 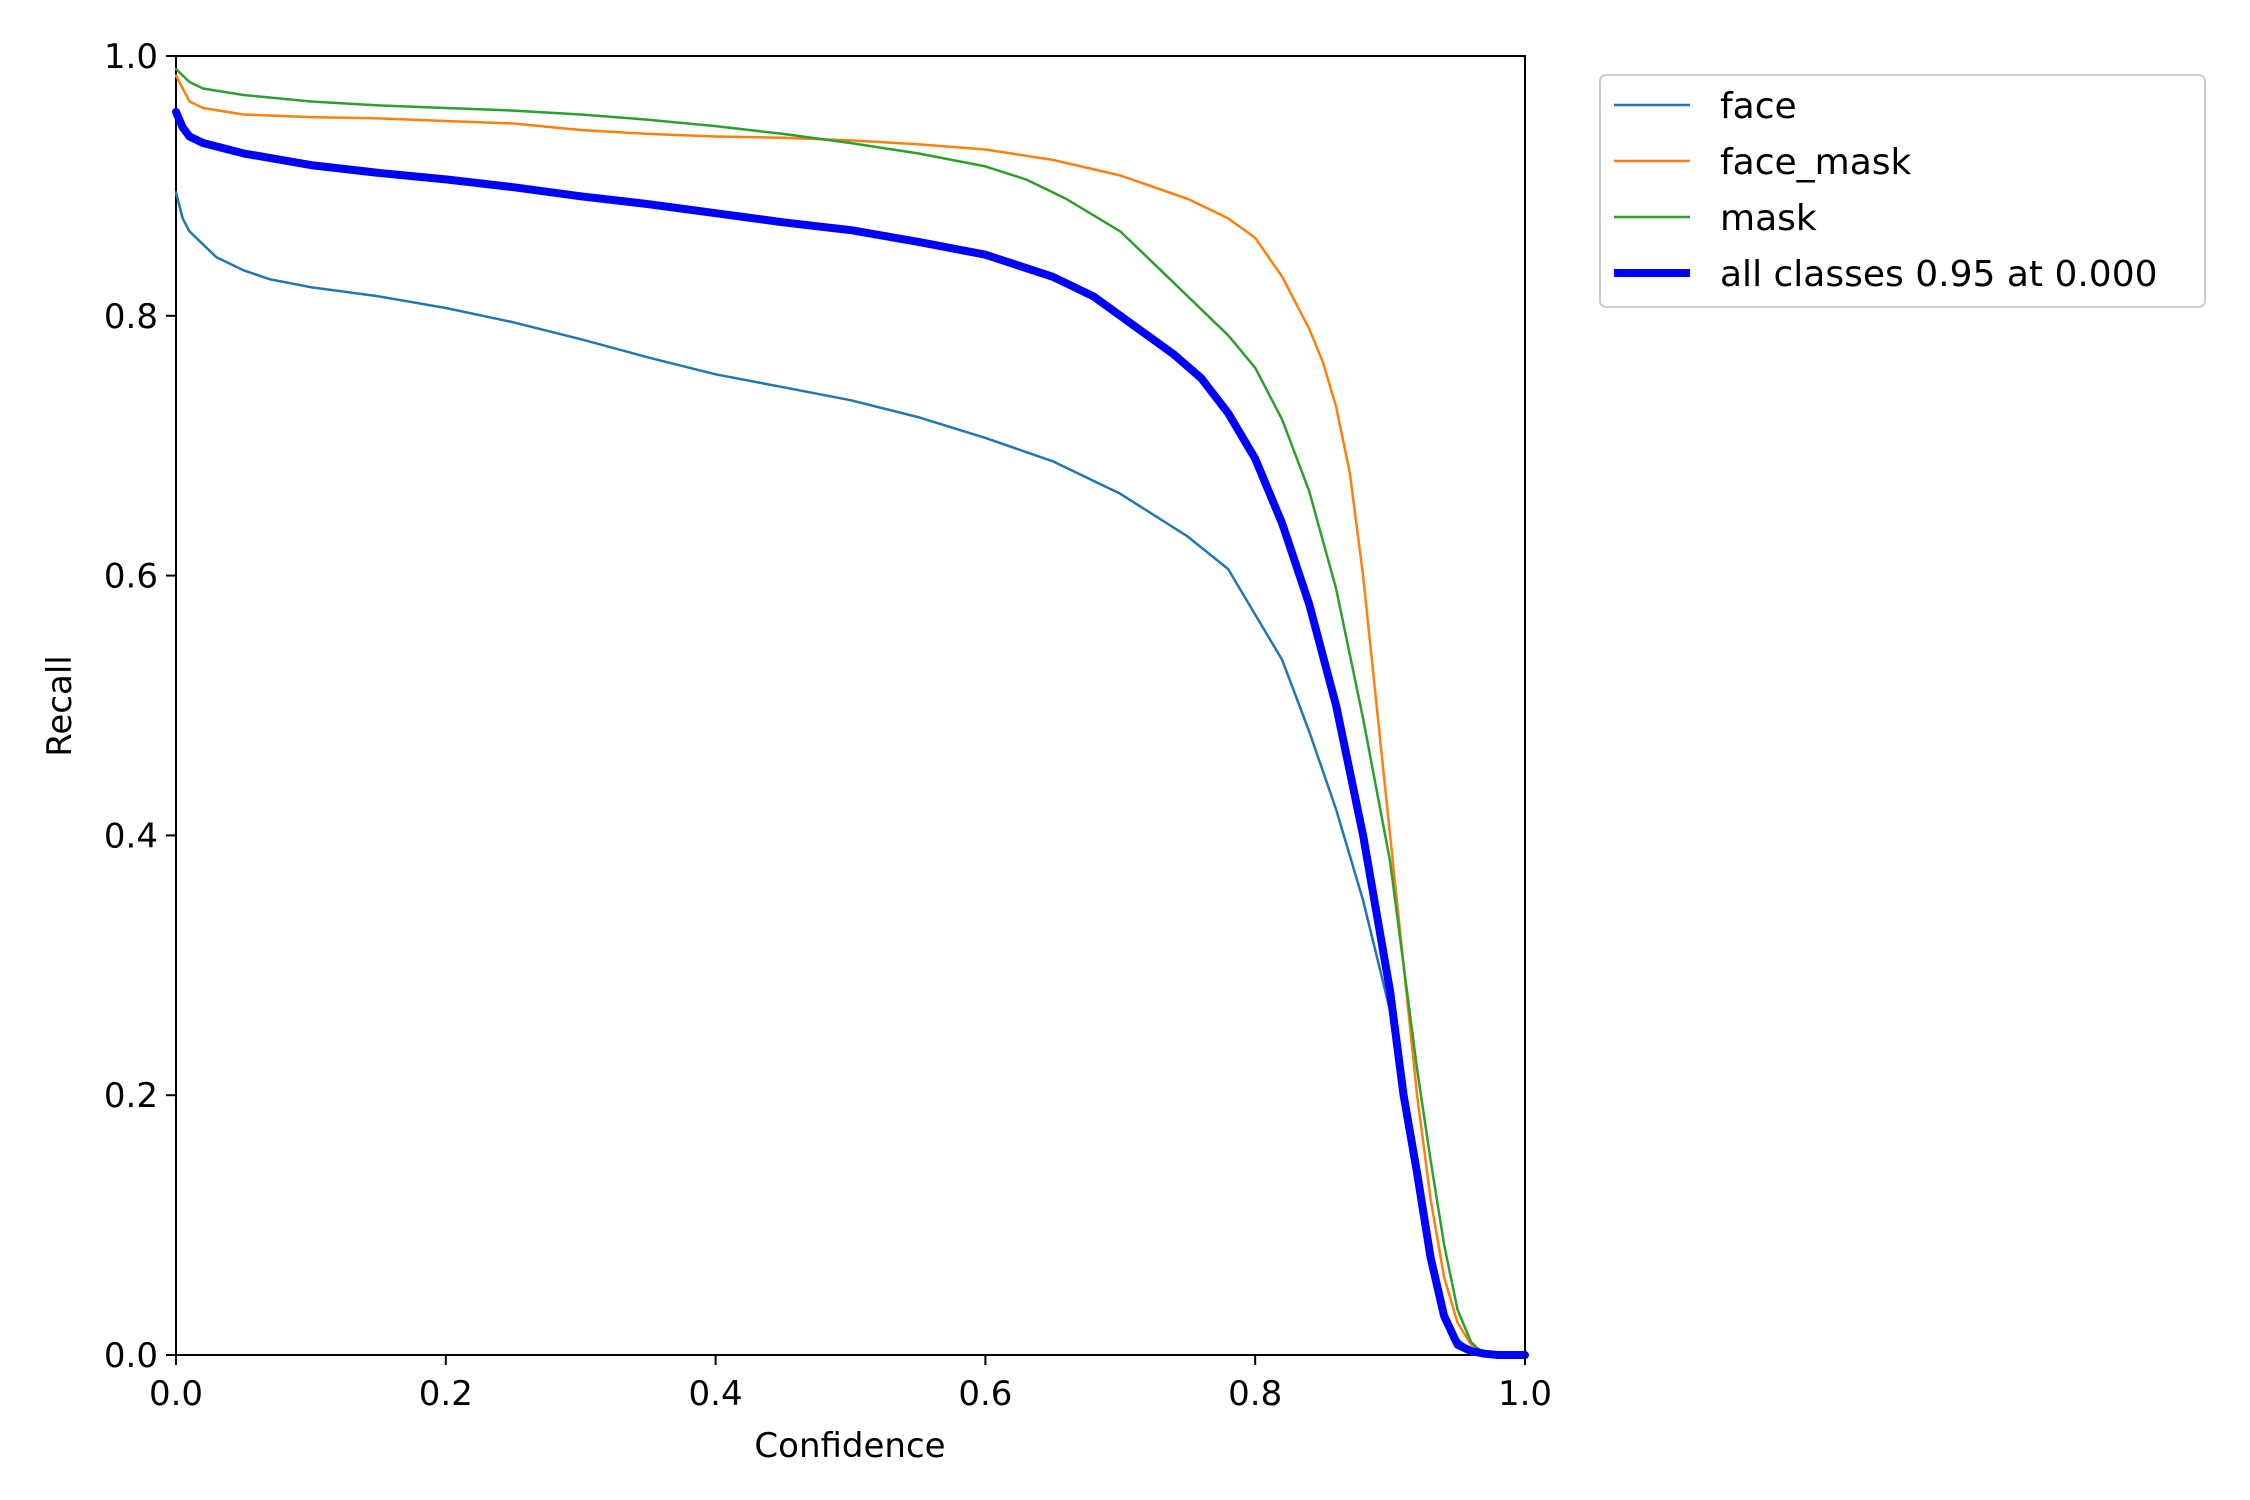 I want to click on y-tick-label: 0.6, so click(x=131, y=577).